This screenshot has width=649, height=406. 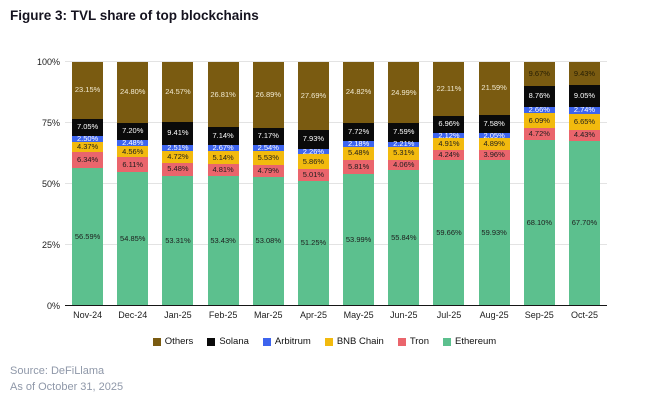 I want to click on segment-label: 2.51%, so click(x=178, y=147).